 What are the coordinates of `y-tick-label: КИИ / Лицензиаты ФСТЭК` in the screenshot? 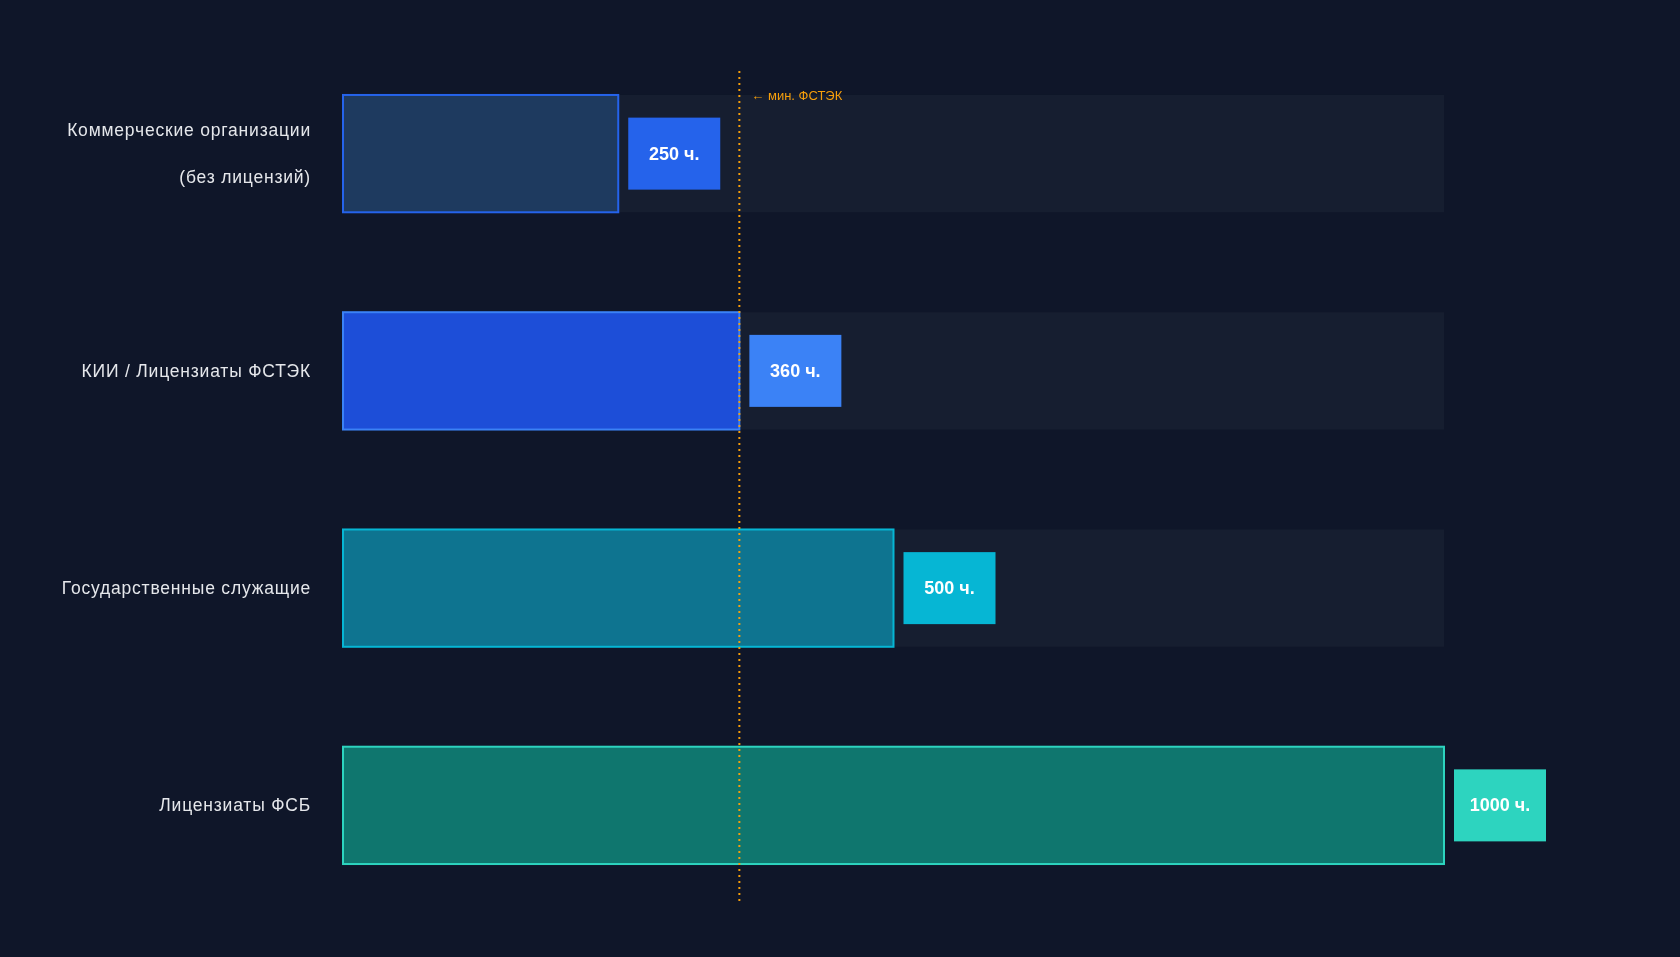 It's located at (196, 370).